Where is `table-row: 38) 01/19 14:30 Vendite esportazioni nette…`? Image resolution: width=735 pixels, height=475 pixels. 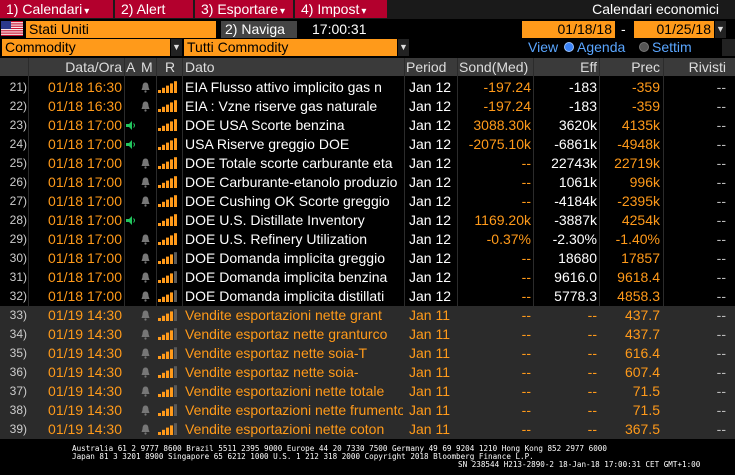
table-row: 38) 01/19 14:30 Vendite esportazioni nette… is located at coordinates (367, 410).